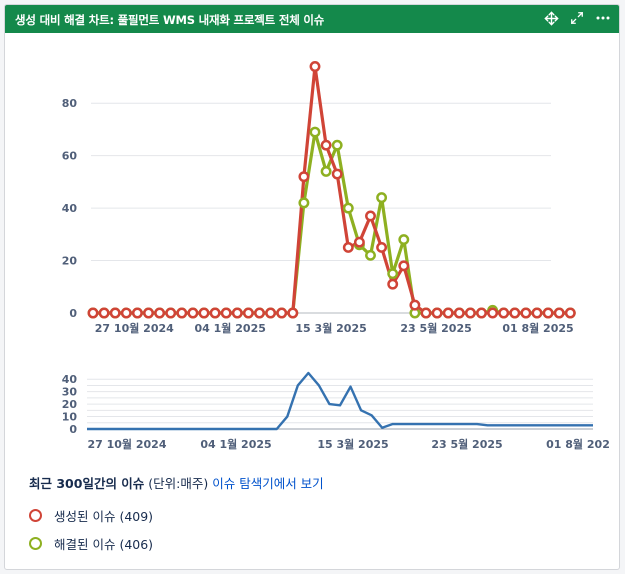 Image resolution: width=625 pixels, height=574 pixels. What do you see at coordinates (578, 444) in the screenshot?
I see `x-tick-label: 01 8월 202` at bounding box center [578, 444].